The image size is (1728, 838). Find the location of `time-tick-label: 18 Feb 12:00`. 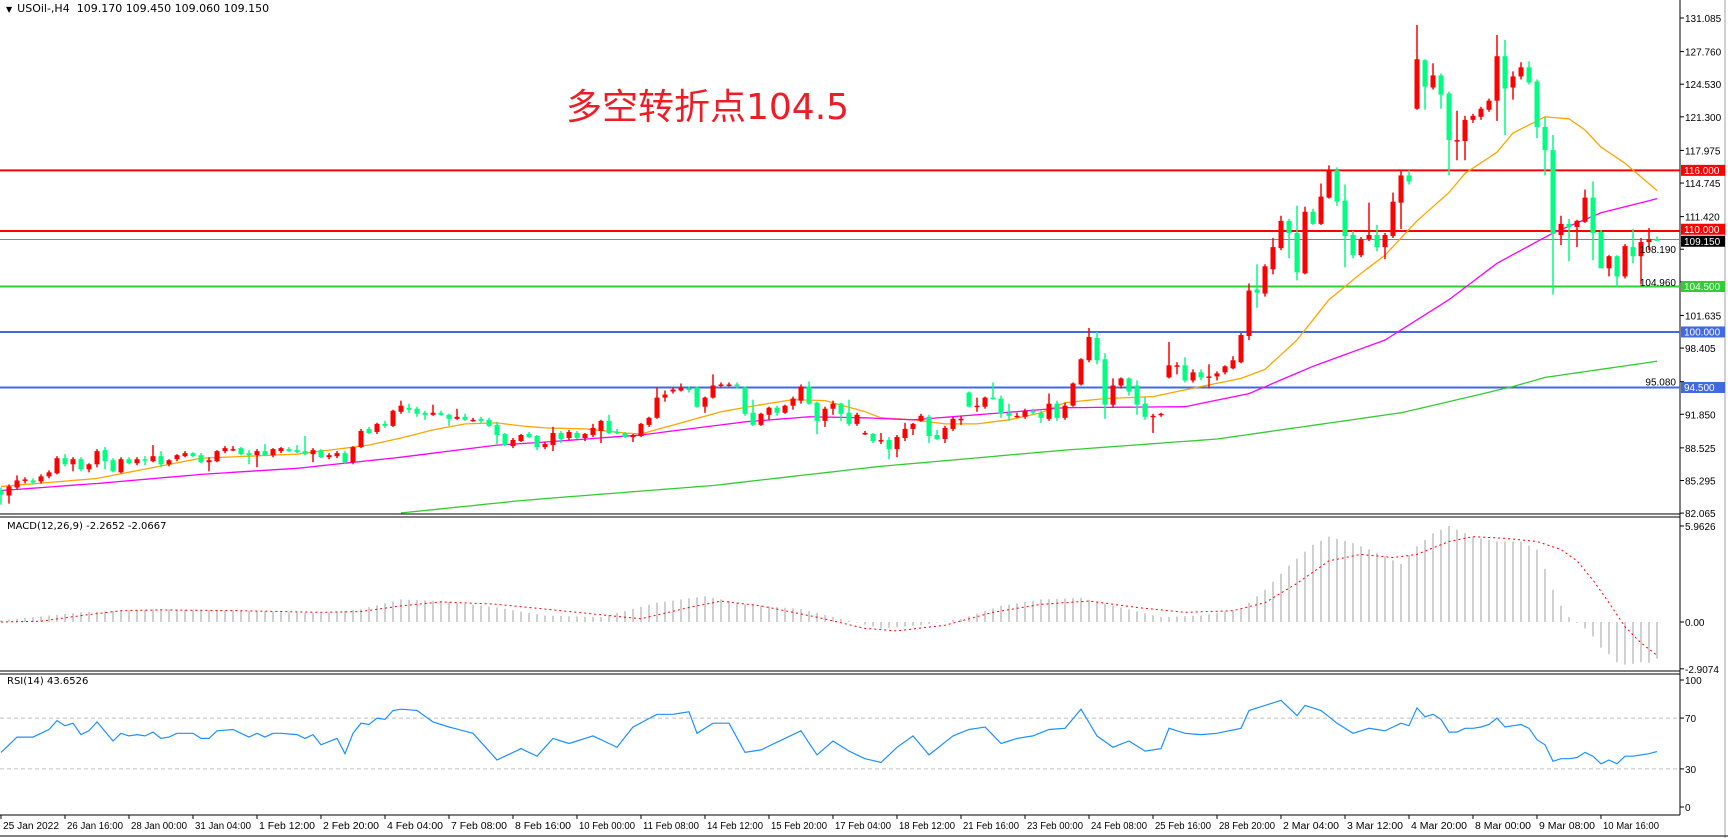

time-tick-label: 18 Feb 12:00 is located at coordinates (927, 826).